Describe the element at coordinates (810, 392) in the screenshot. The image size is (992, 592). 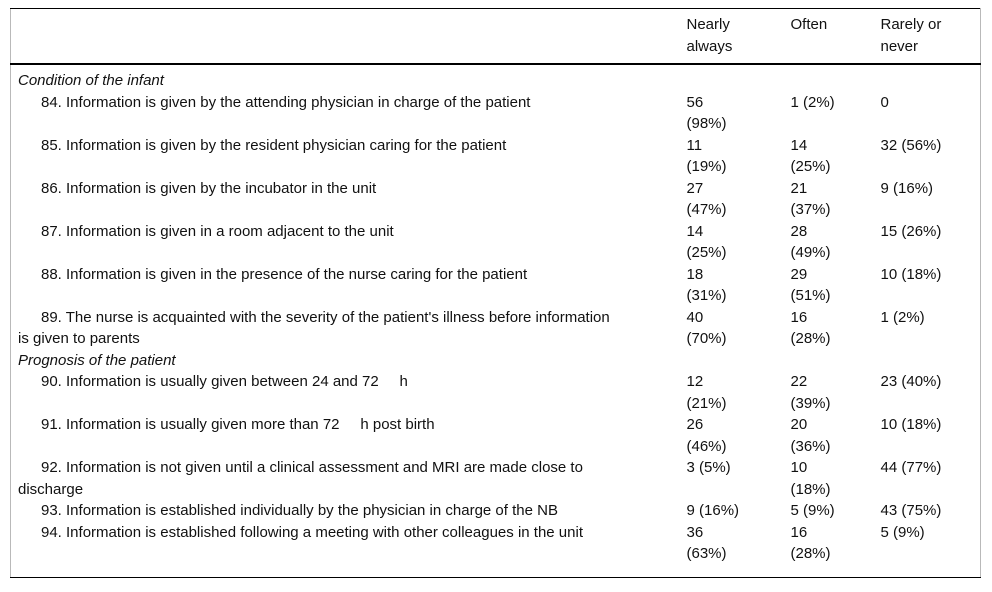
I see `value-cell: 22 (39%)` at that location.